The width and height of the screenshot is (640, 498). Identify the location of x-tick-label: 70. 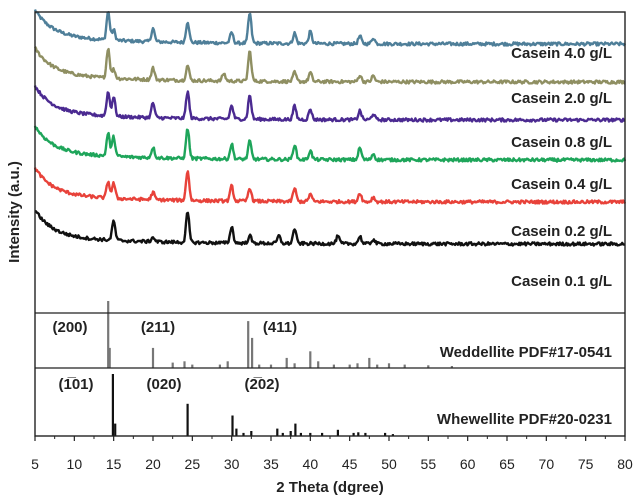
(547, 464).